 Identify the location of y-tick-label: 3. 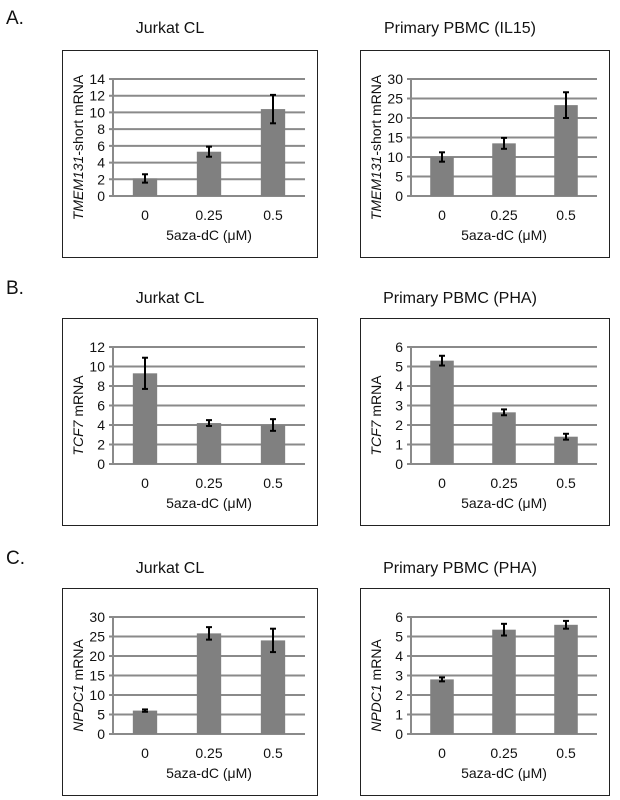
(399, 676).